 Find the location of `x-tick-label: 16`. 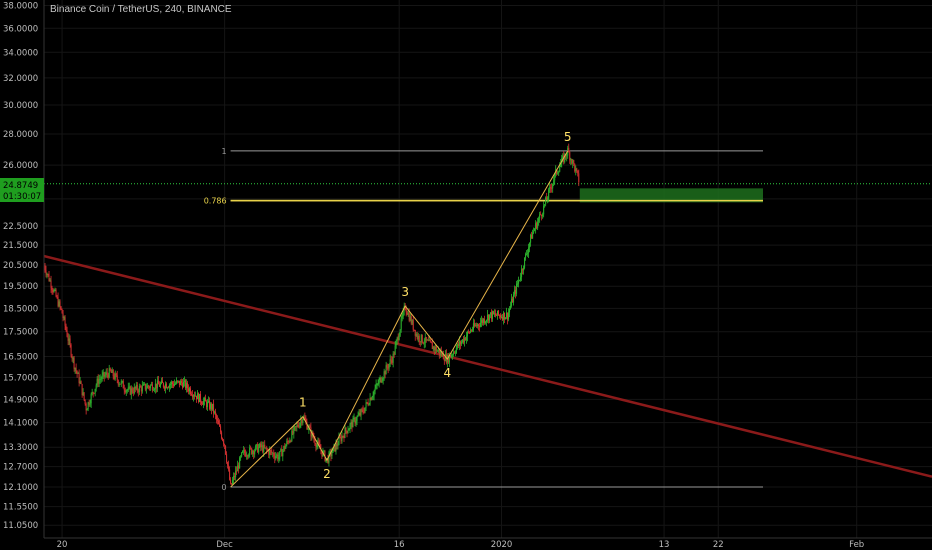

x-tick-label: 16 is located at coordinates (399, 545).